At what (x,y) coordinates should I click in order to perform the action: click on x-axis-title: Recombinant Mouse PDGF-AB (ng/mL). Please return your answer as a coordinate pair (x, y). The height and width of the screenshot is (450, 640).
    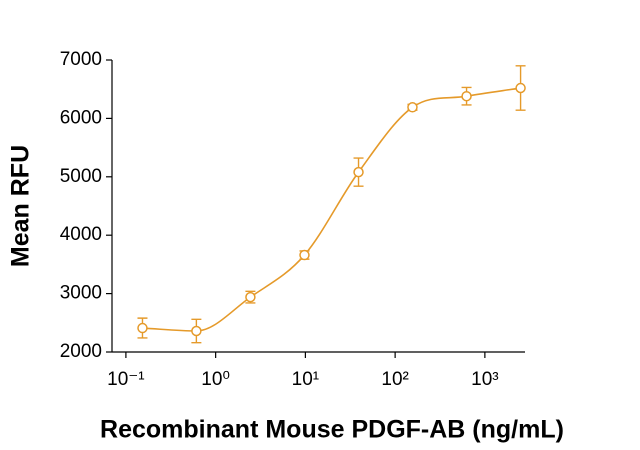
    Looking at the image, I should click on (332, 430).